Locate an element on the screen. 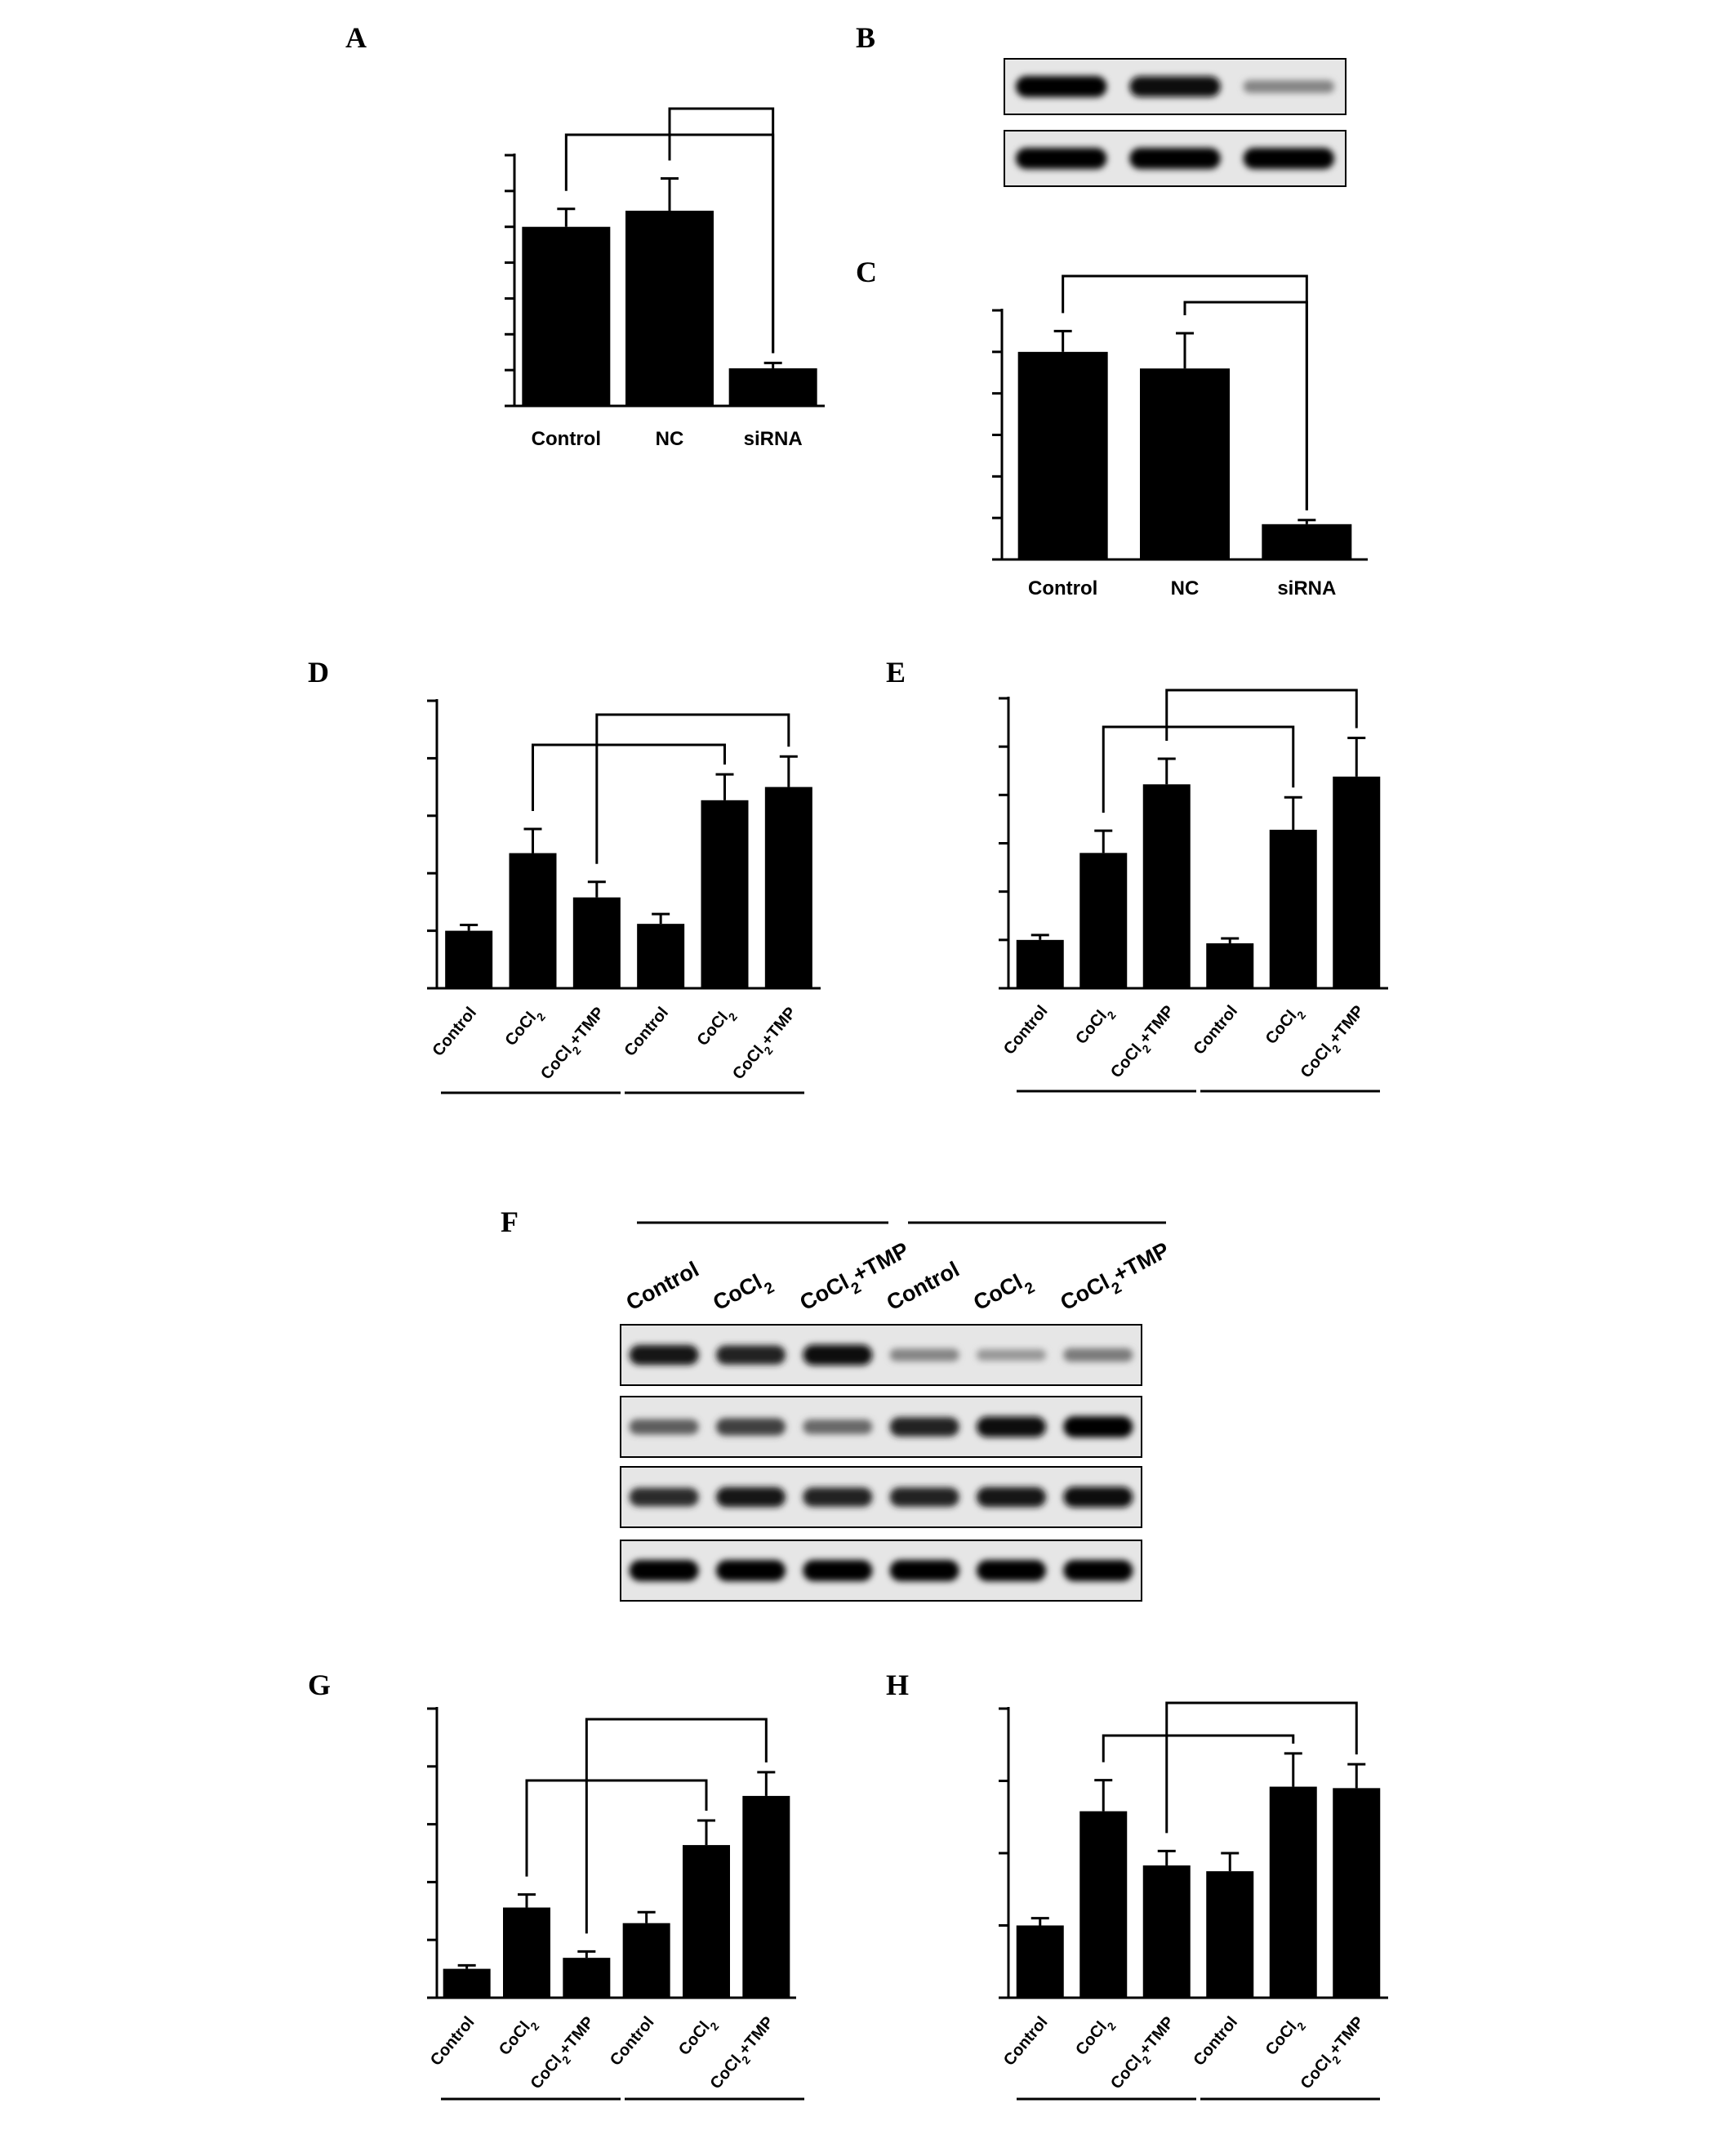 The width and height of the screenshot is (1736, 2148). chart-c: Control NC siRNA is located at coordinates (1180, 436).